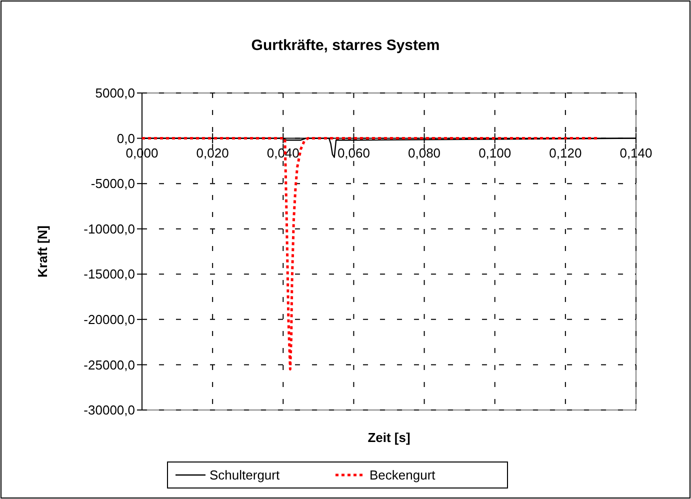 The height and width of the screenshot is (499, 691). Describe the element at coordinates (109, 274) in the screenshot. I see `y-tick-label: -15000,0` at that location.